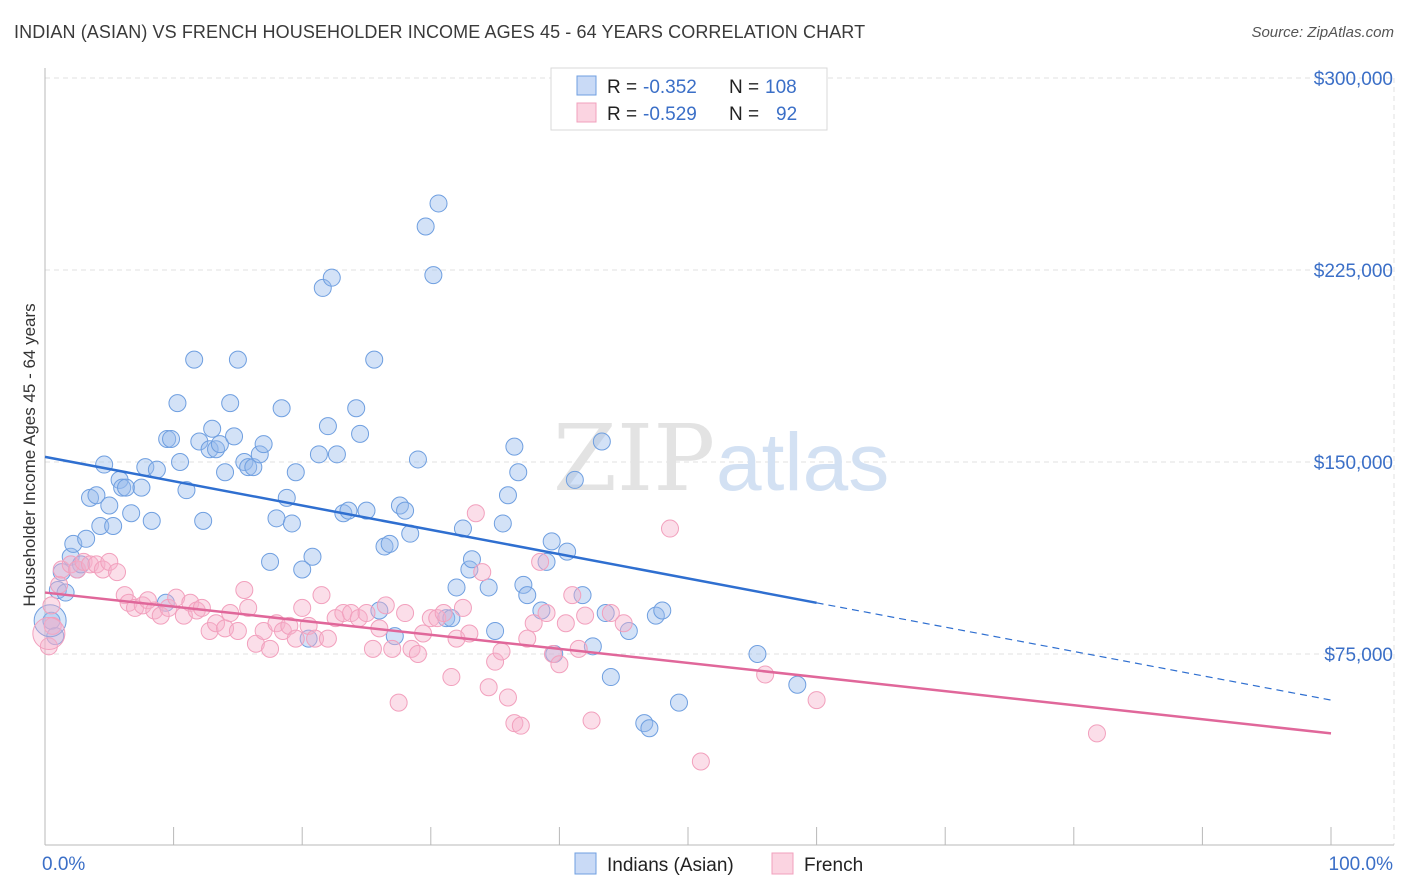  Describe the element at coordinates (585, 863) in the screenshot. I see `bottom-legend-swatch-indians` at that location.